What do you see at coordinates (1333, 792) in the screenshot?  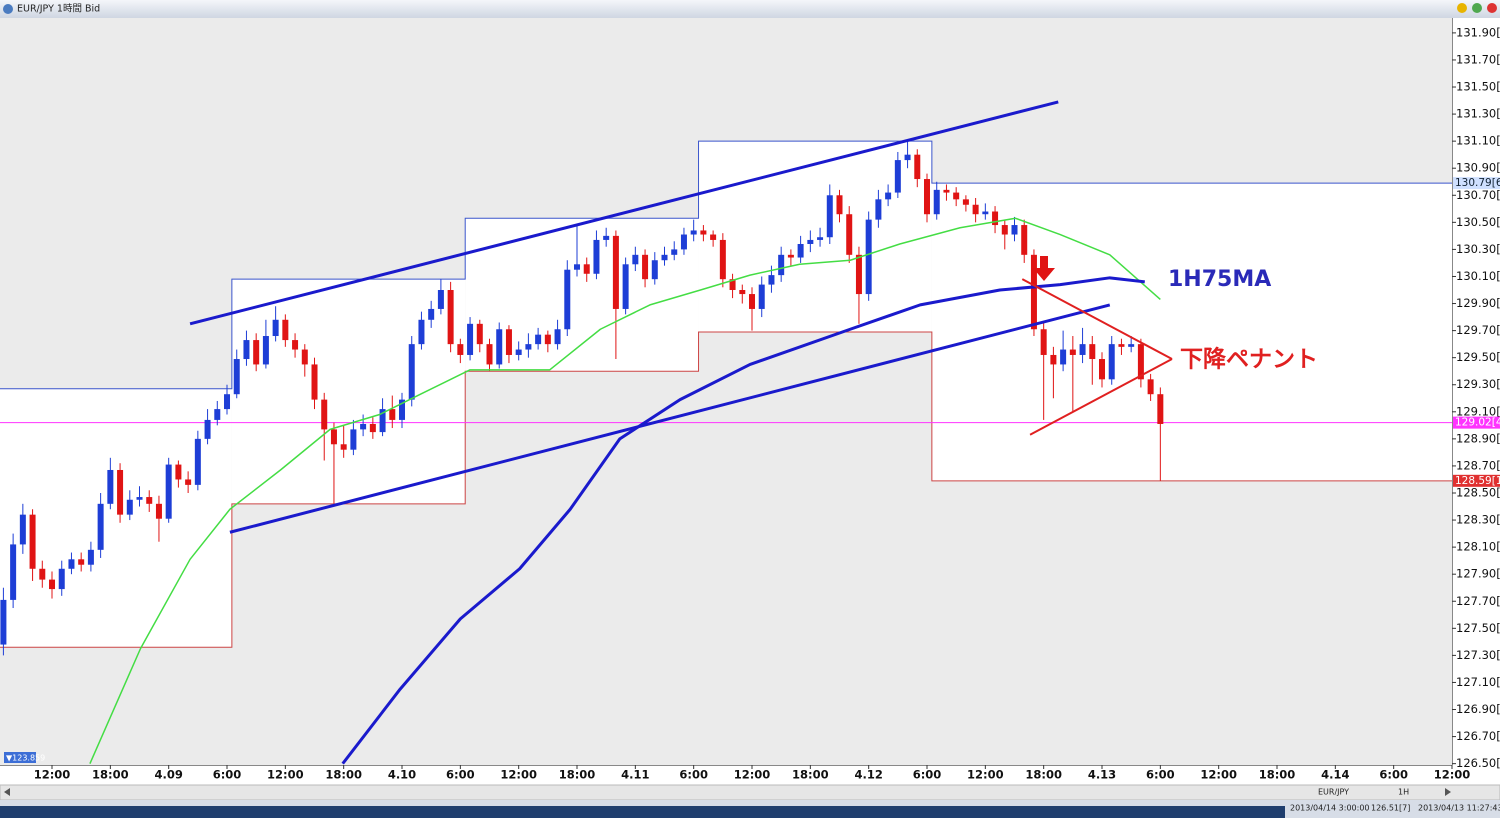 I see `pair-select: EUR/JPY` at bounding box center [1333, 792].